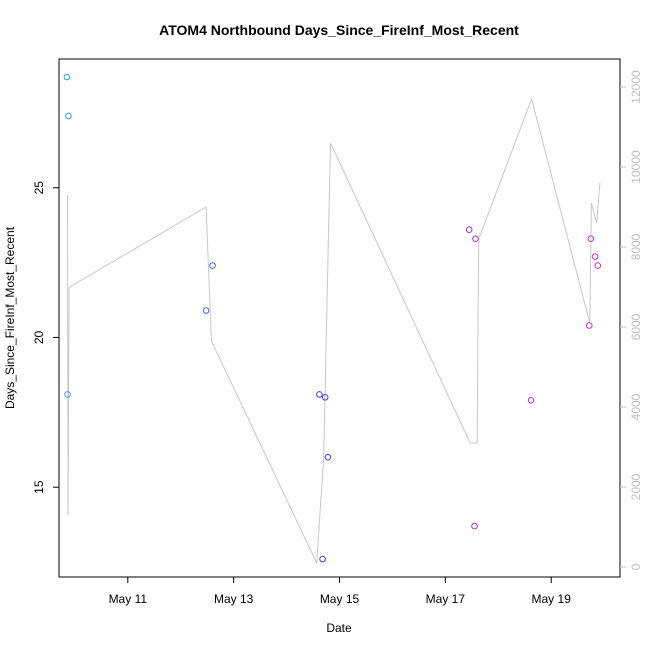 This screenshot has height=655, width=650. What do you see at coordinates (340, 599) in the screenshot?
I see `x-tick-label: May 15` at bounding box center [340, 599].